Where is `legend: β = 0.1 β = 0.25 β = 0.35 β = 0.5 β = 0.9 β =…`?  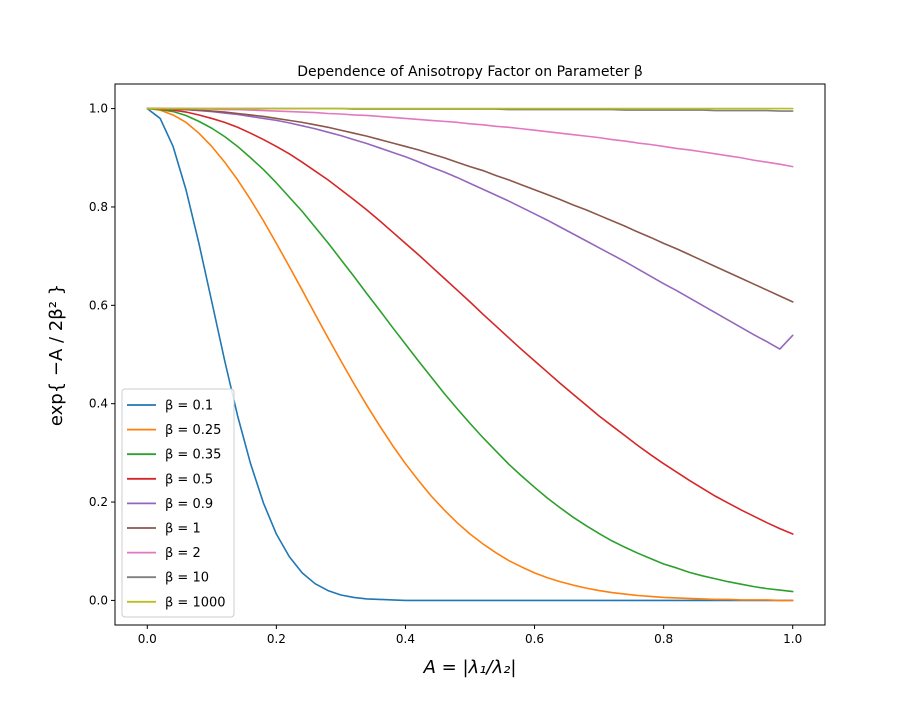
legend: β = 0.1 β = 0.25 β = 0.35 β = 0.5 β = 0.9 β =… is located at coordinates (178, 503).